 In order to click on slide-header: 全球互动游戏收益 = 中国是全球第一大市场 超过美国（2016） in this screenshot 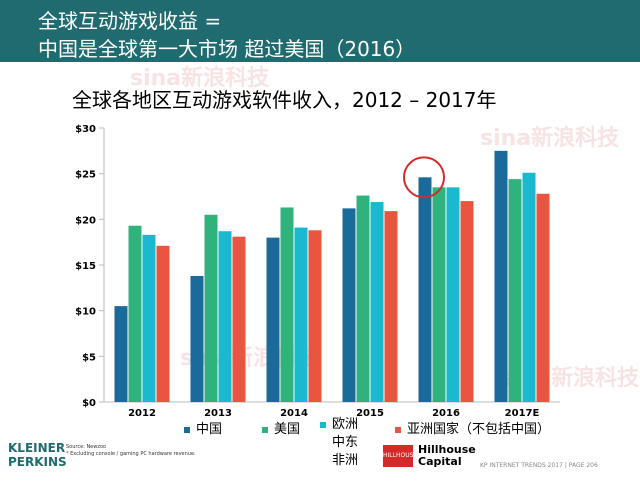, I will do `click(320, 31)`.